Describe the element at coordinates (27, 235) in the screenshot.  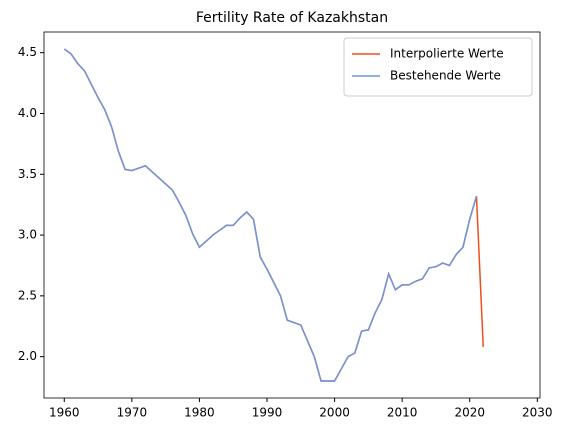
I see `y-tick-label: 3.0` at that location.